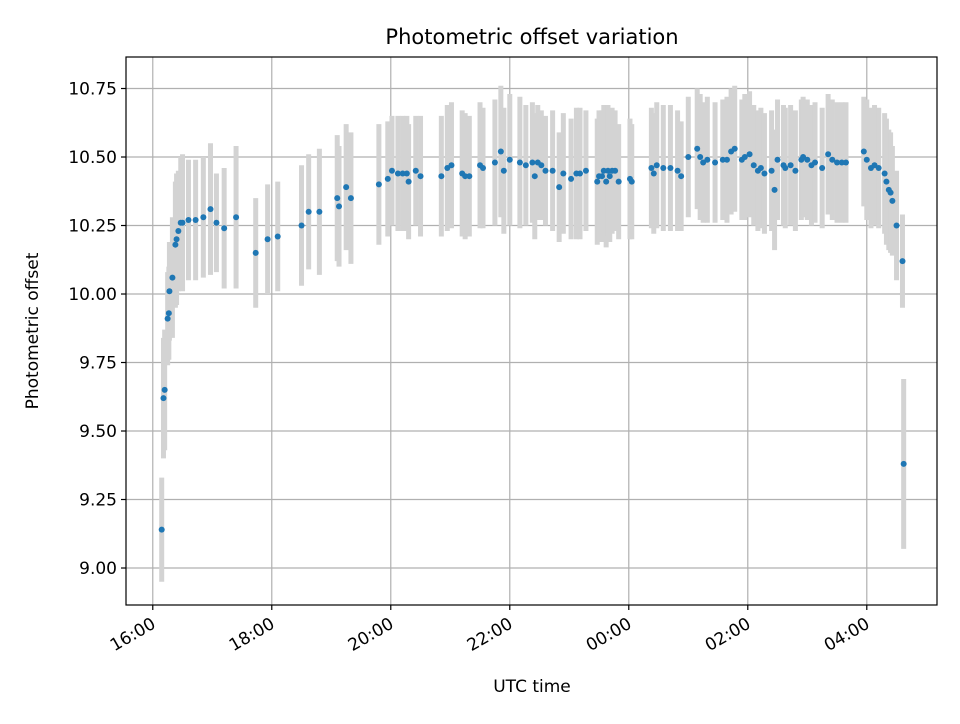 The width and height of the screenshot is (960, 724). What do you see at coordinates (98, 432) in the screenshot?
I see `y-tick-label: 9.50` at bounding box center [98, 432].